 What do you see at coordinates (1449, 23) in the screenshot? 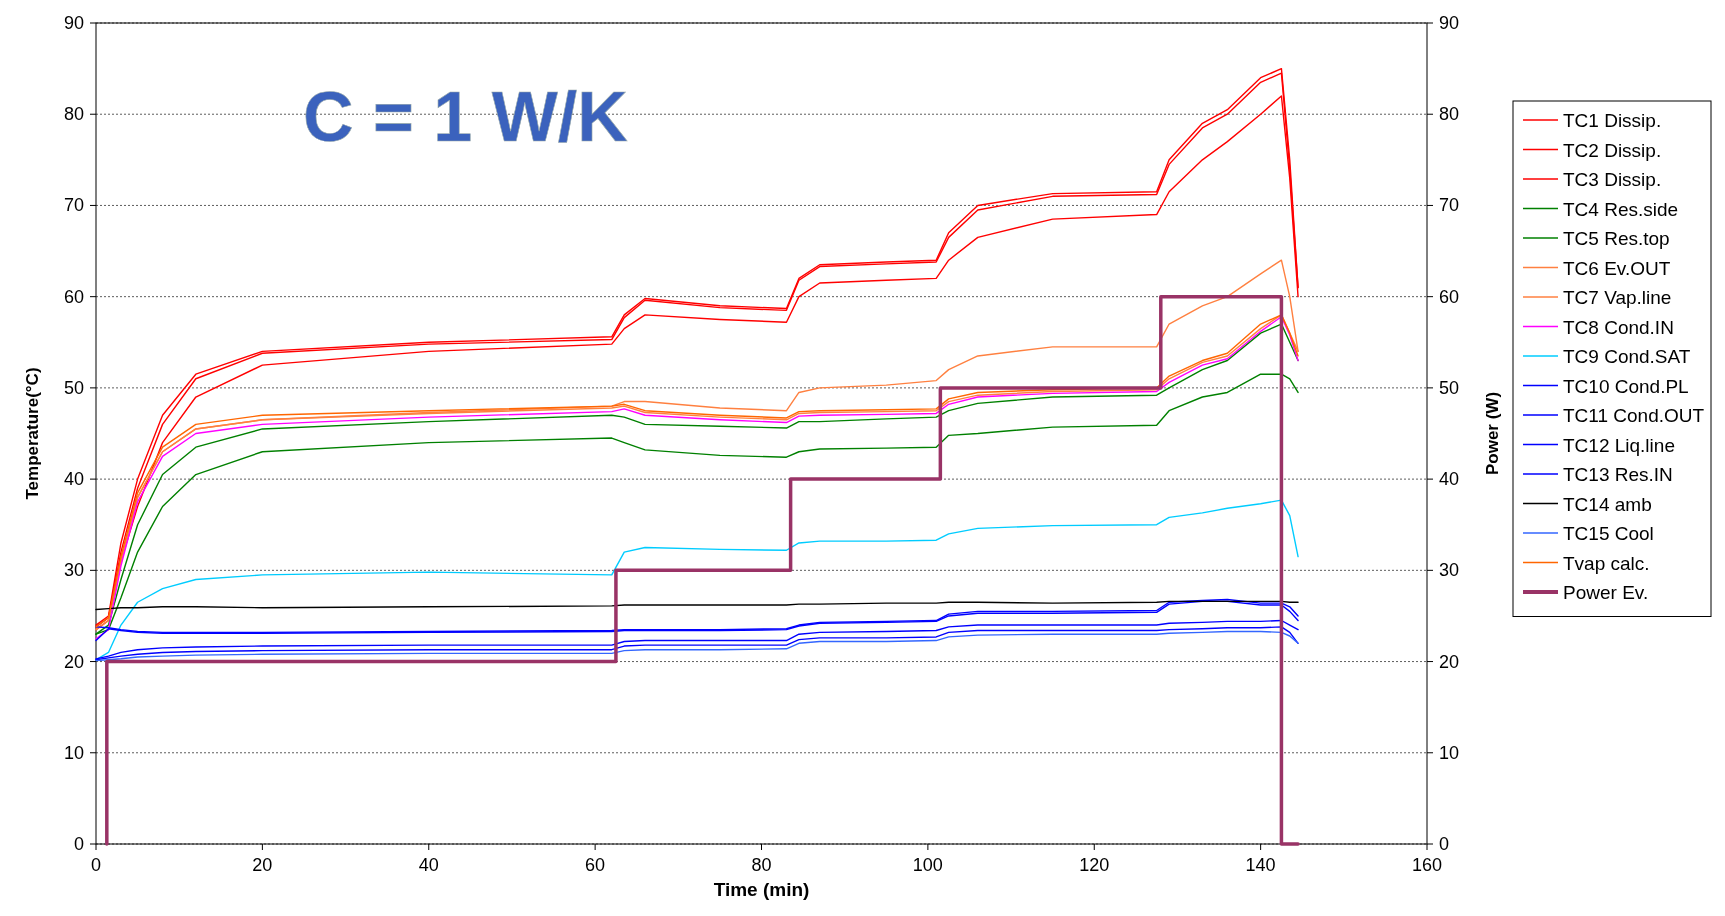
I see `y2-tick-label: 90` at bounding box center [1449, 23].